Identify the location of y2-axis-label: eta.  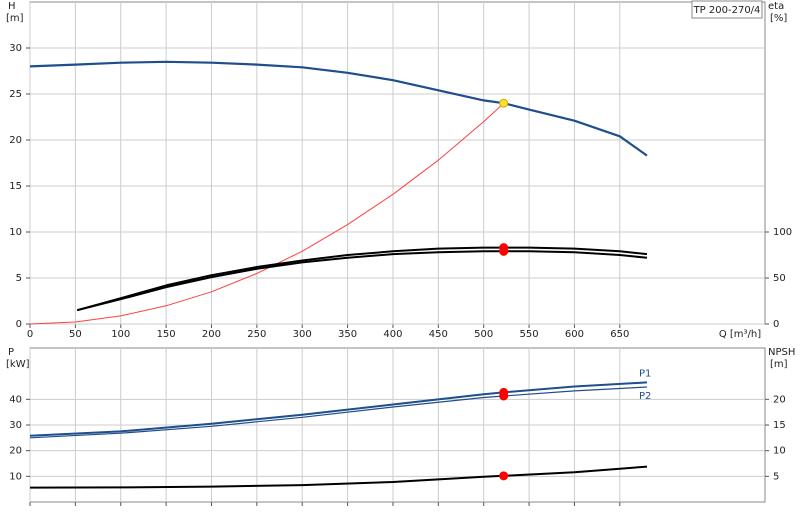
(776, 6).